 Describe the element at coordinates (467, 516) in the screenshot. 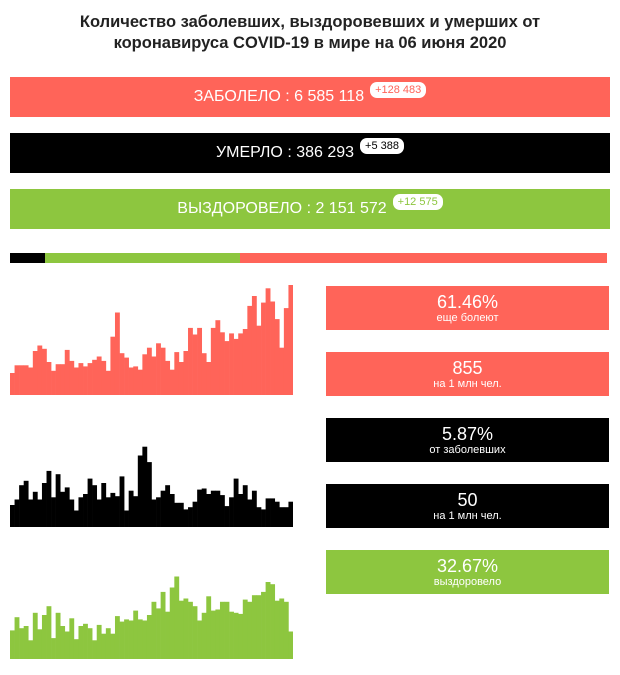

I see `deaths-per-million-caption: на 1 млн чел.` at that location.